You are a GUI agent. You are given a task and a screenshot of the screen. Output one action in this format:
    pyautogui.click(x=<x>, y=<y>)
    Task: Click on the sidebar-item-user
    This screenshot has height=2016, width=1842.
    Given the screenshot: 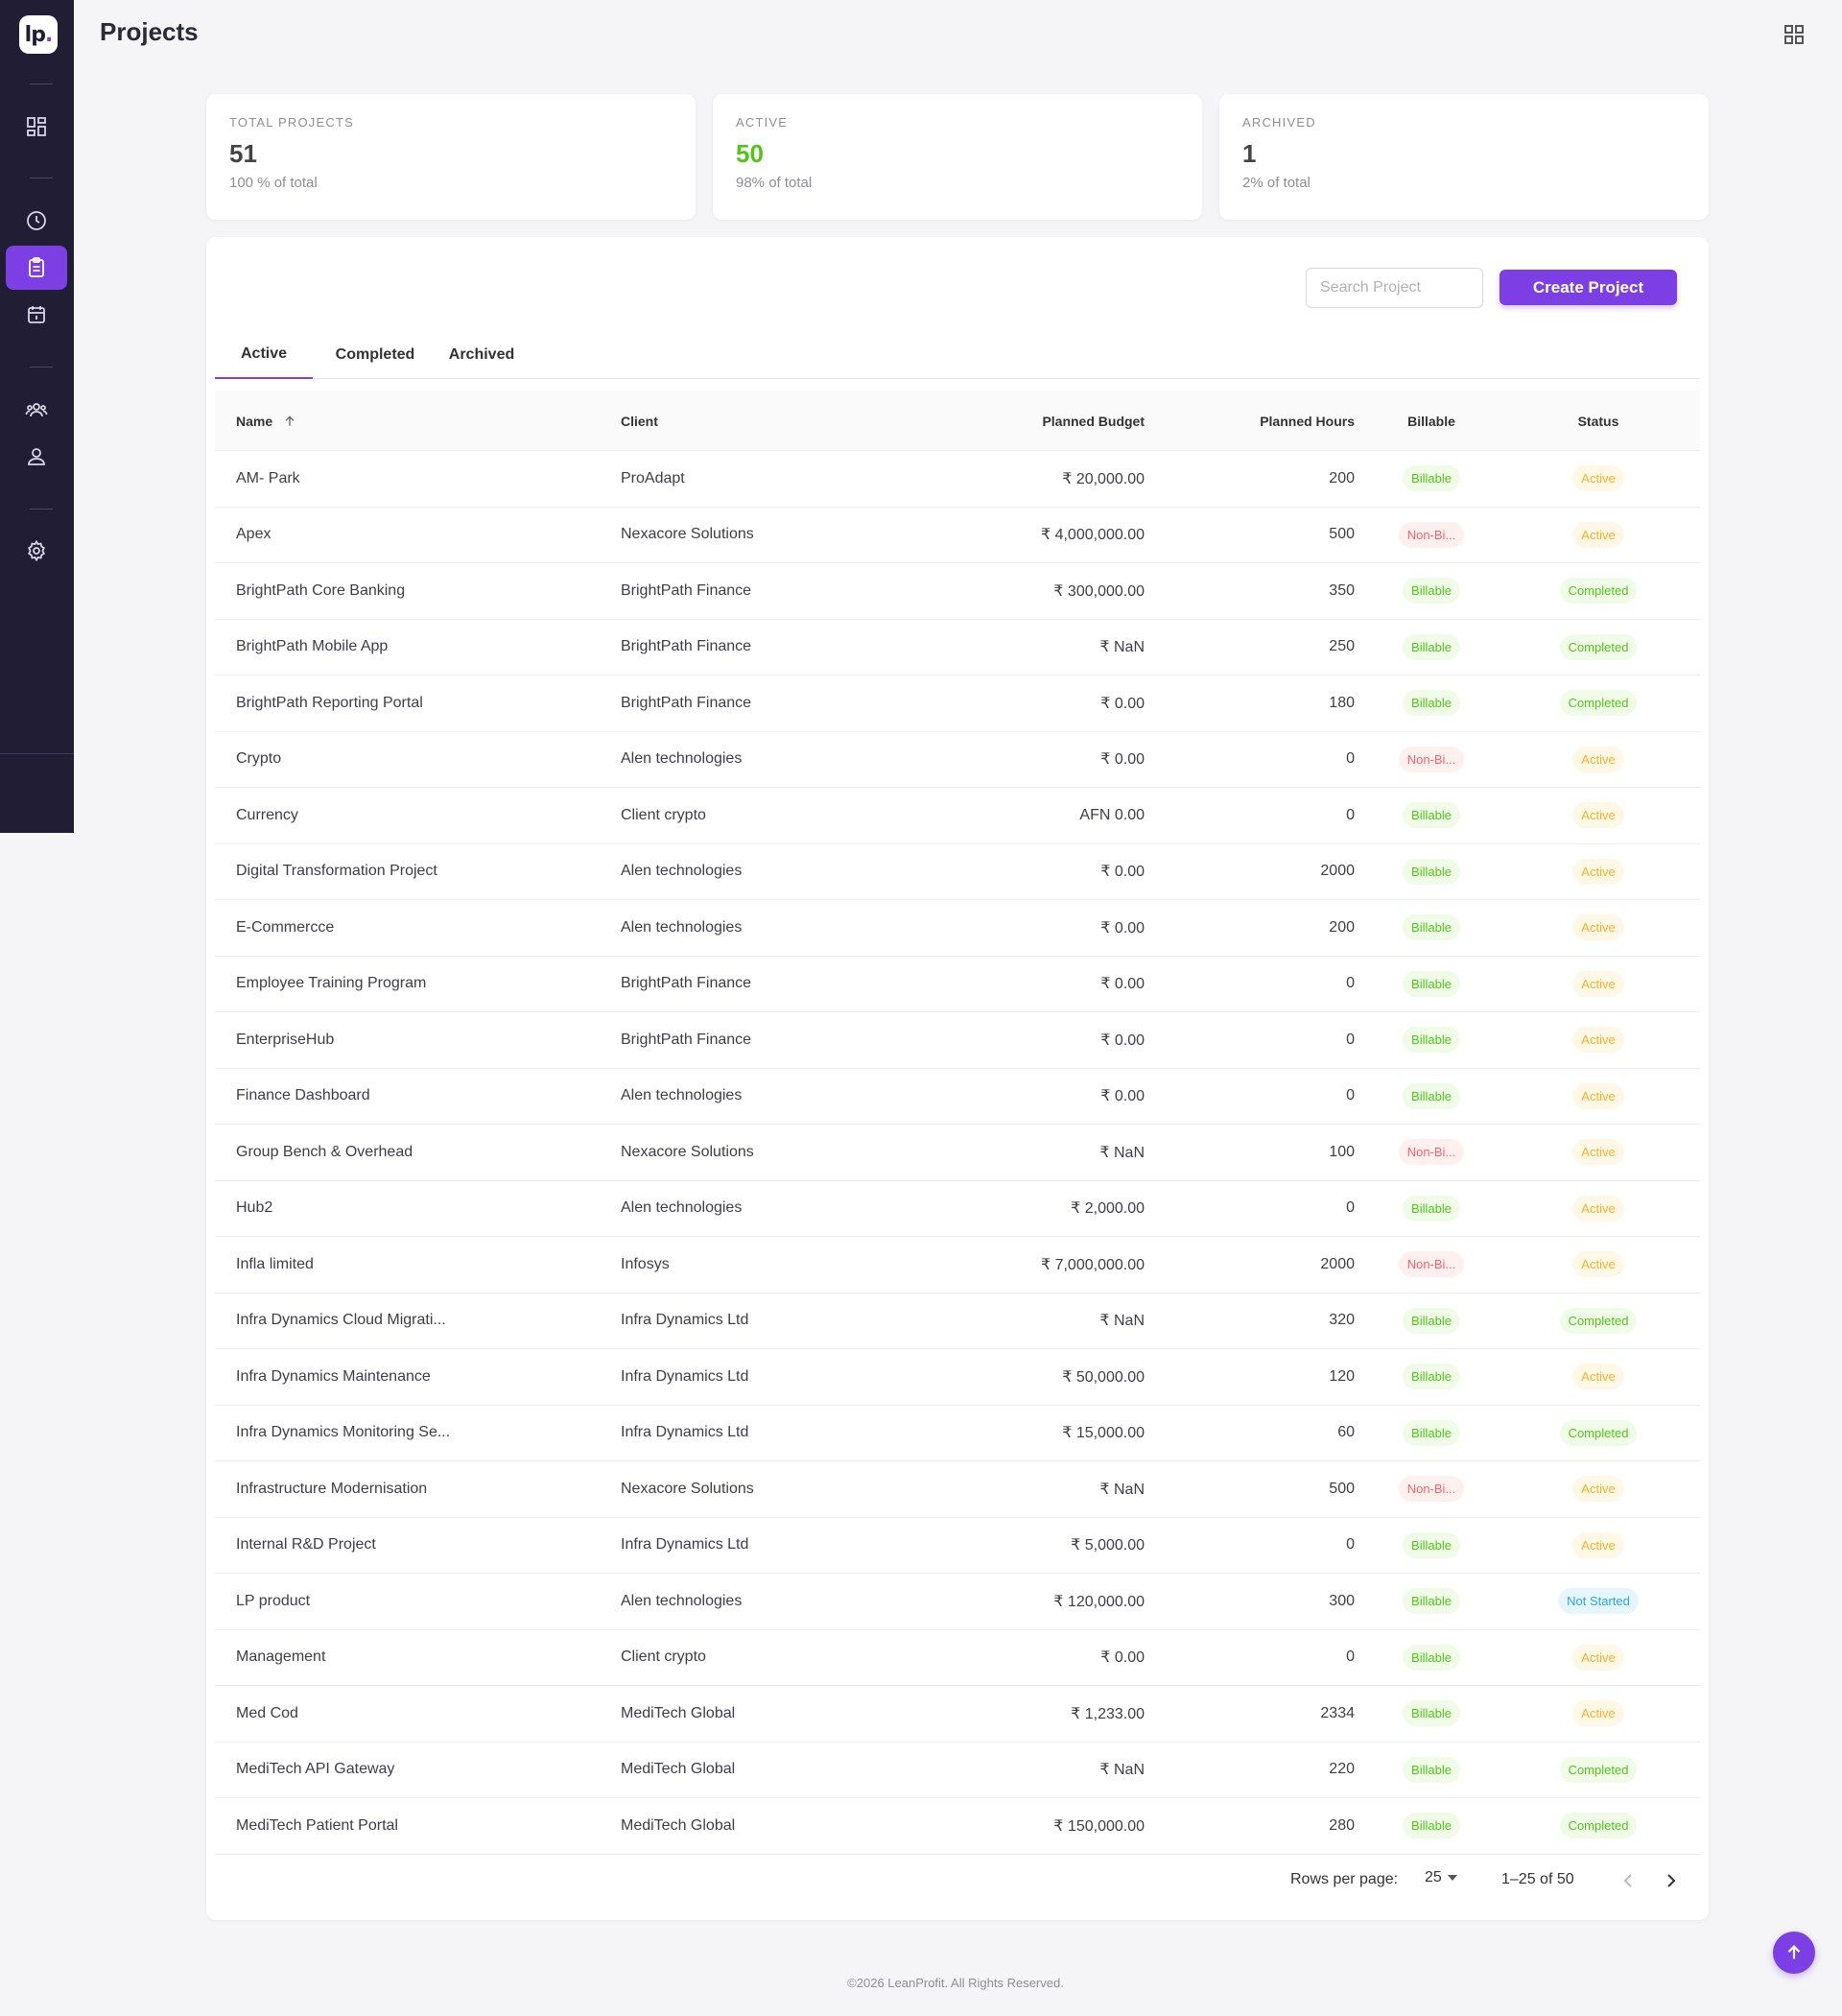 What is the action you would take?
    pyautogui.click(x=36, y=457)
    